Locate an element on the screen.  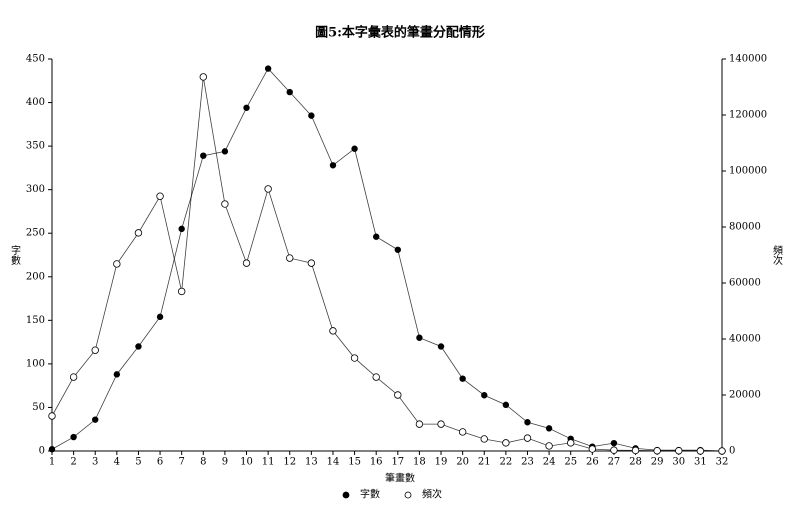
y-tick-label: 150 is located at coordinates (35, 320).